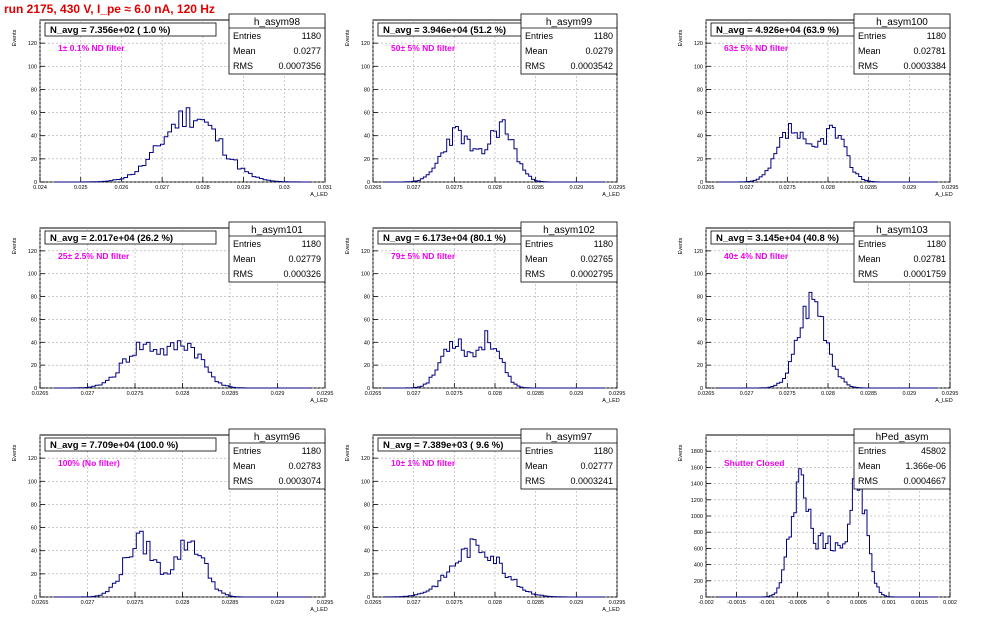 This screenshot has height=622, width=996. Describe the element at coordinates (277, 437) in the screenshot. I see `histogram-title: h_asym96` at that location.